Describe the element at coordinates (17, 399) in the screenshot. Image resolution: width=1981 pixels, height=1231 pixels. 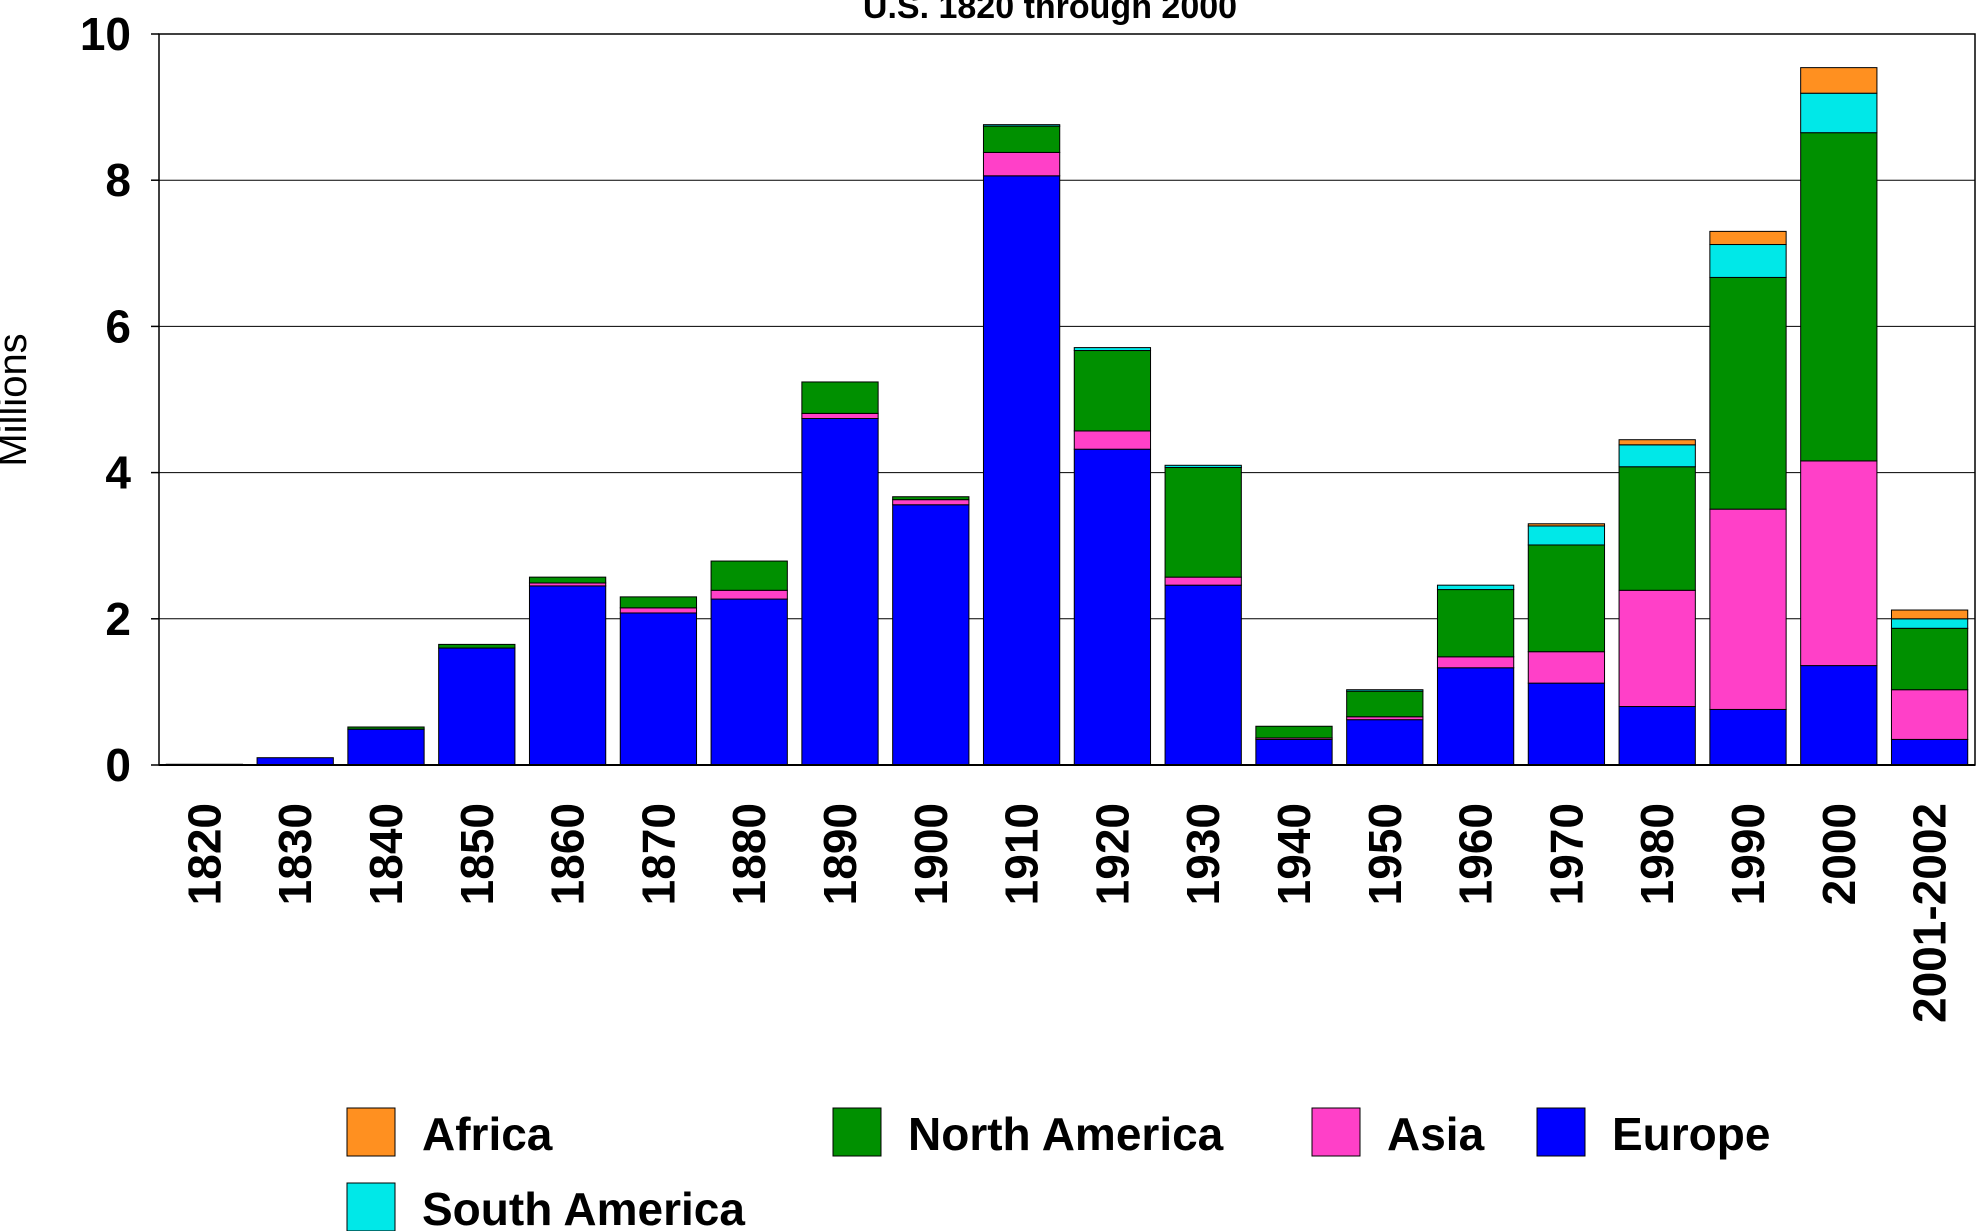
I see `y-axis-label: Millions` at that location.